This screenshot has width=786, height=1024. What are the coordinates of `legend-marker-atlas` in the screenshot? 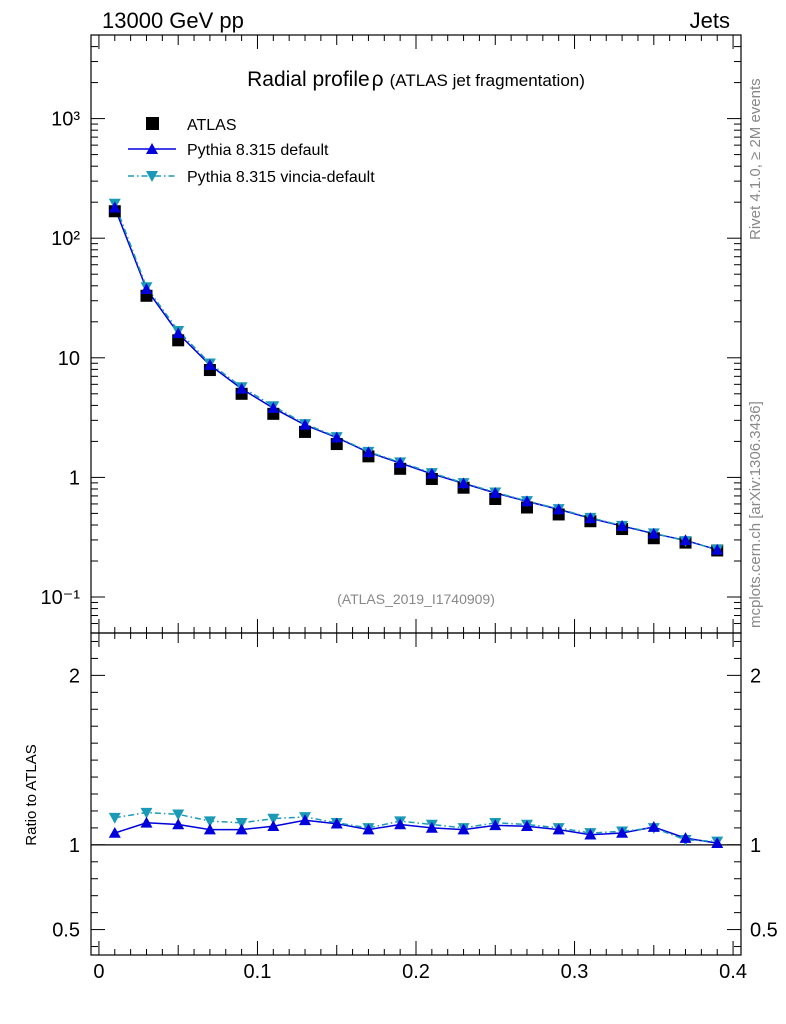 It's located at (152, 123).